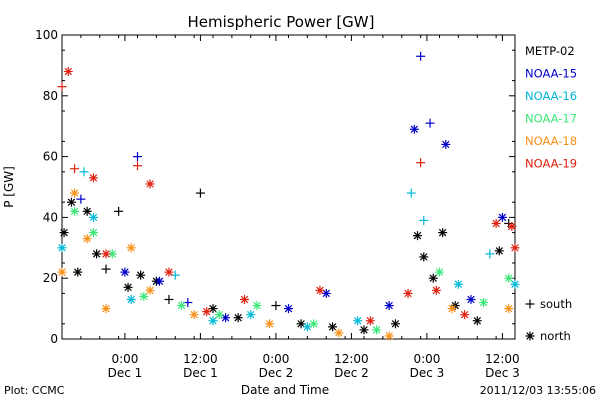 The image size is (600, 400). Describe the element at coordinates (555, 336) in the screenshot. I see `marker-legend-label: north` at that location.